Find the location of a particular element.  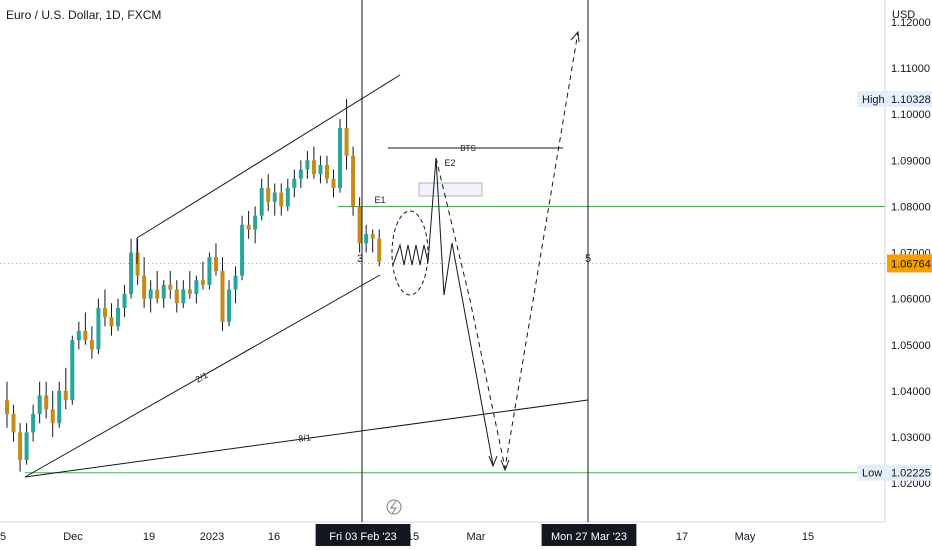

lightning-icon-glyph is located at coordinates (393, 507).